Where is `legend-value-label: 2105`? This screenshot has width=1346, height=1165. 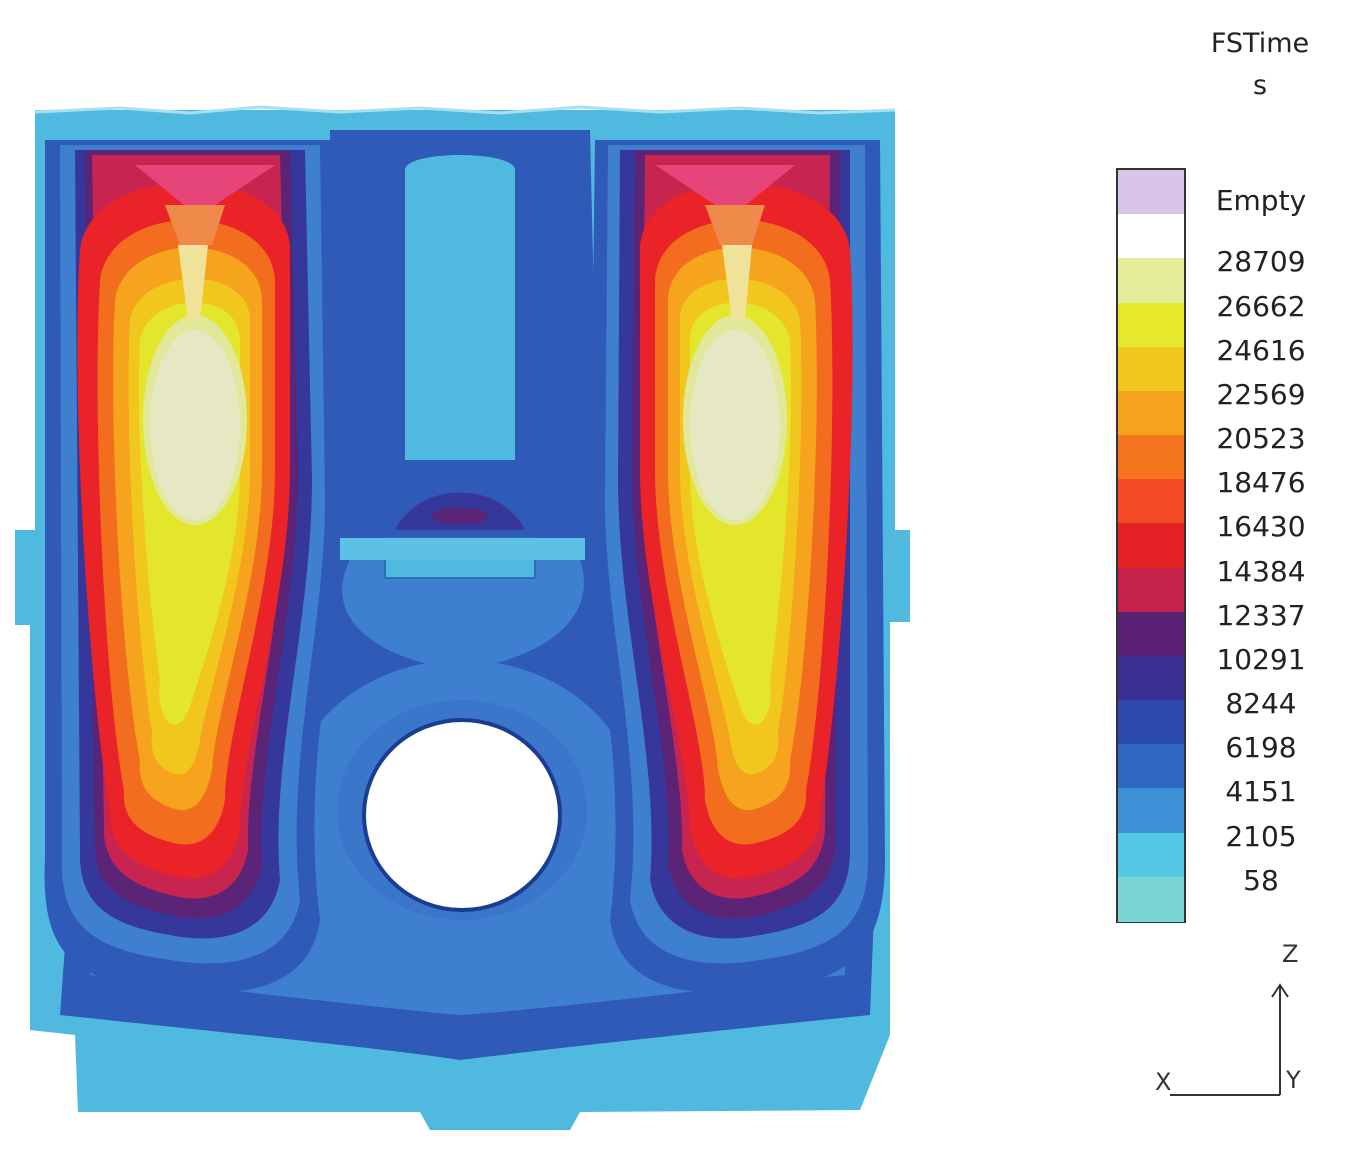
legend-value-label: 2105 is located at coordinates (1261, 836).